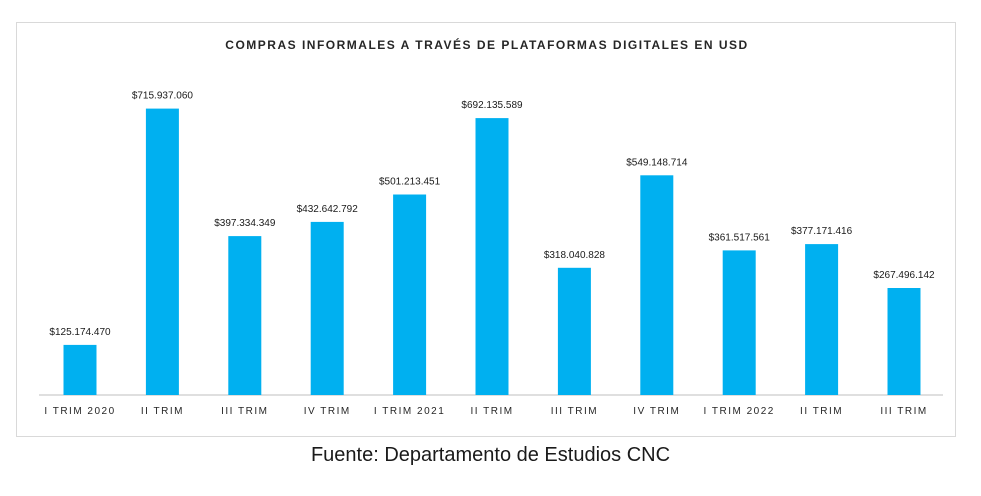 The image size is (981, 496). I want to click on bar-data-label: $432.642.792, so click(328, 209).